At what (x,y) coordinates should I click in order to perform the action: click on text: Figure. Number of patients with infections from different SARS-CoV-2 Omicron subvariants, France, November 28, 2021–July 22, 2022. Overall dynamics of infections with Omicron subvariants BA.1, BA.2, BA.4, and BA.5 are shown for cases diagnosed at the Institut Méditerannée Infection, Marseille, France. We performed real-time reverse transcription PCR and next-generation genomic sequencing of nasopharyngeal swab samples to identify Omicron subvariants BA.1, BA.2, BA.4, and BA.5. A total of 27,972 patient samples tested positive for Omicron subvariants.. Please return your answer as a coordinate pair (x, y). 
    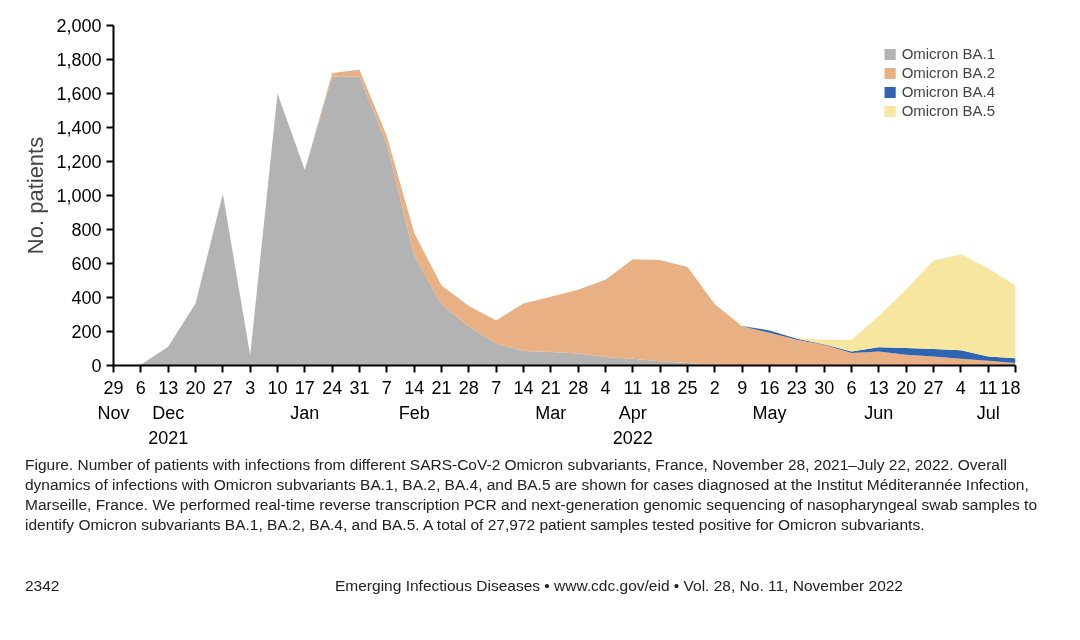
    Looking at the image, I should click on (532, 495).